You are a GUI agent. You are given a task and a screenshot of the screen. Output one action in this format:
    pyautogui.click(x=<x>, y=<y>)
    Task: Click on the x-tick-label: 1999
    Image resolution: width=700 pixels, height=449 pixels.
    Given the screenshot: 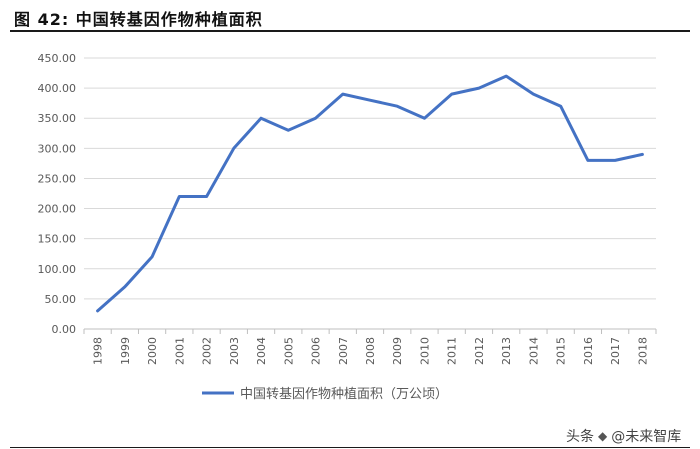 What is the action you would take?
    pyautogui.click(x=125, y=351)
    